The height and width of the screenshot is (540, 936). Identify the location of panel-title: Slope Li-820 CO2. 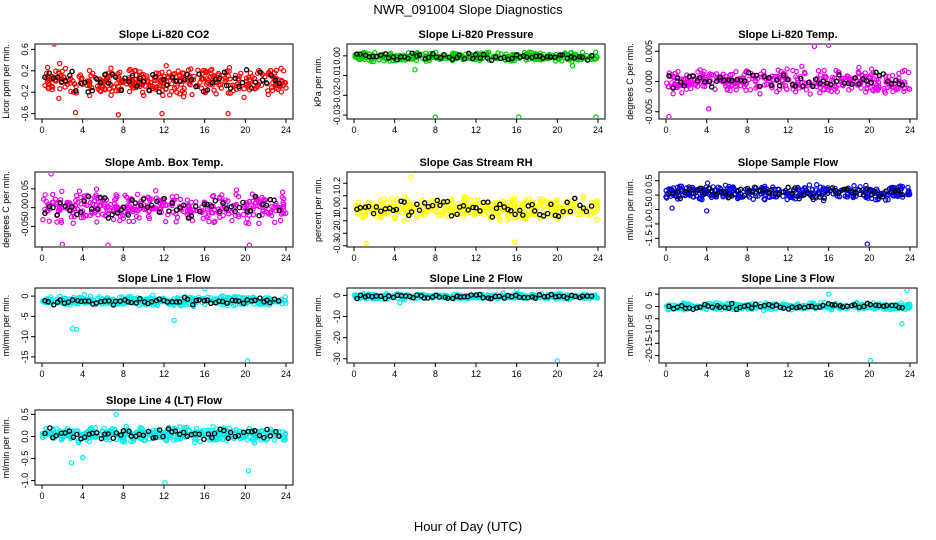
(164, 35).